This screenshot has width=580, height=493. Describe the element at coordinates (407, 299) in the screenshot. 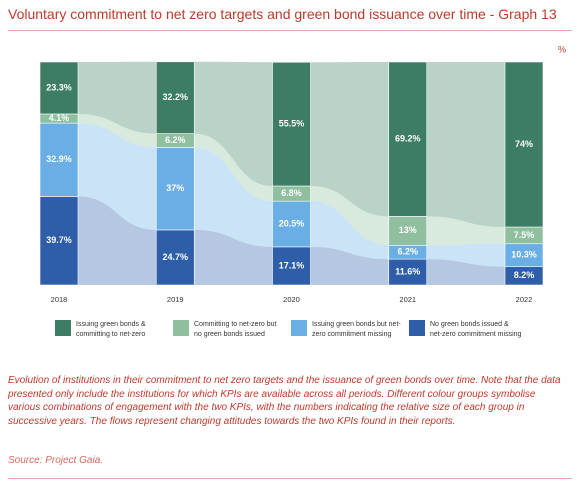

I see `x-tick-label: 2021` at that location.